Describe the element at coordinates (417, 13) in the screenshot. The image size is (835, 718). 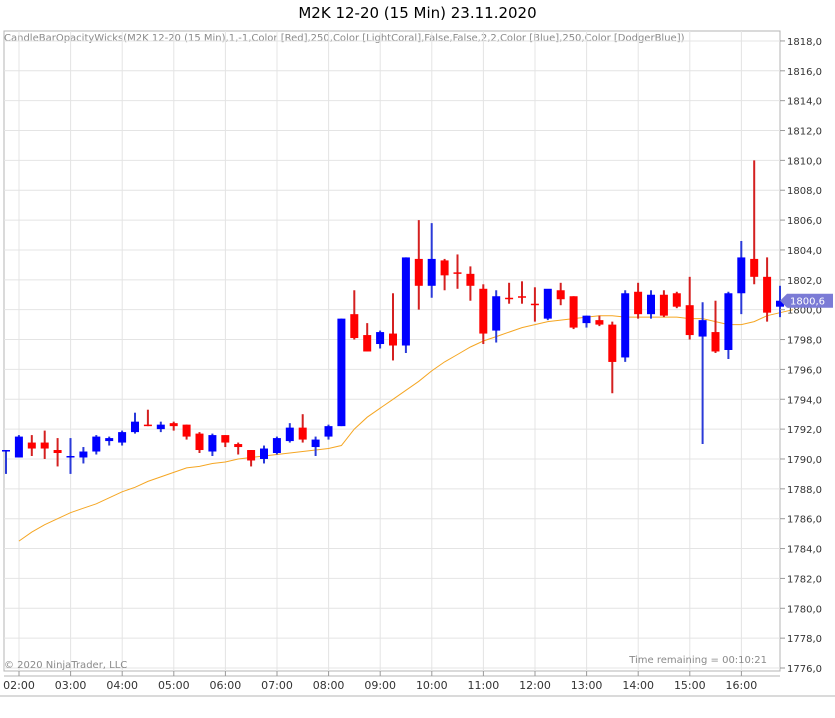
I see `chart-title: M2K 12-20 (15 Min) 23.11.2020` at that location.